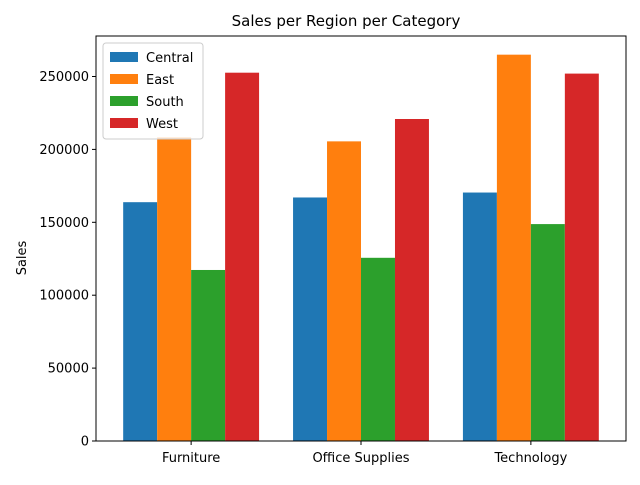 The height and width of the screenshot is (485, 640). I want to click on legend: Central East South West, so click(153, 91).